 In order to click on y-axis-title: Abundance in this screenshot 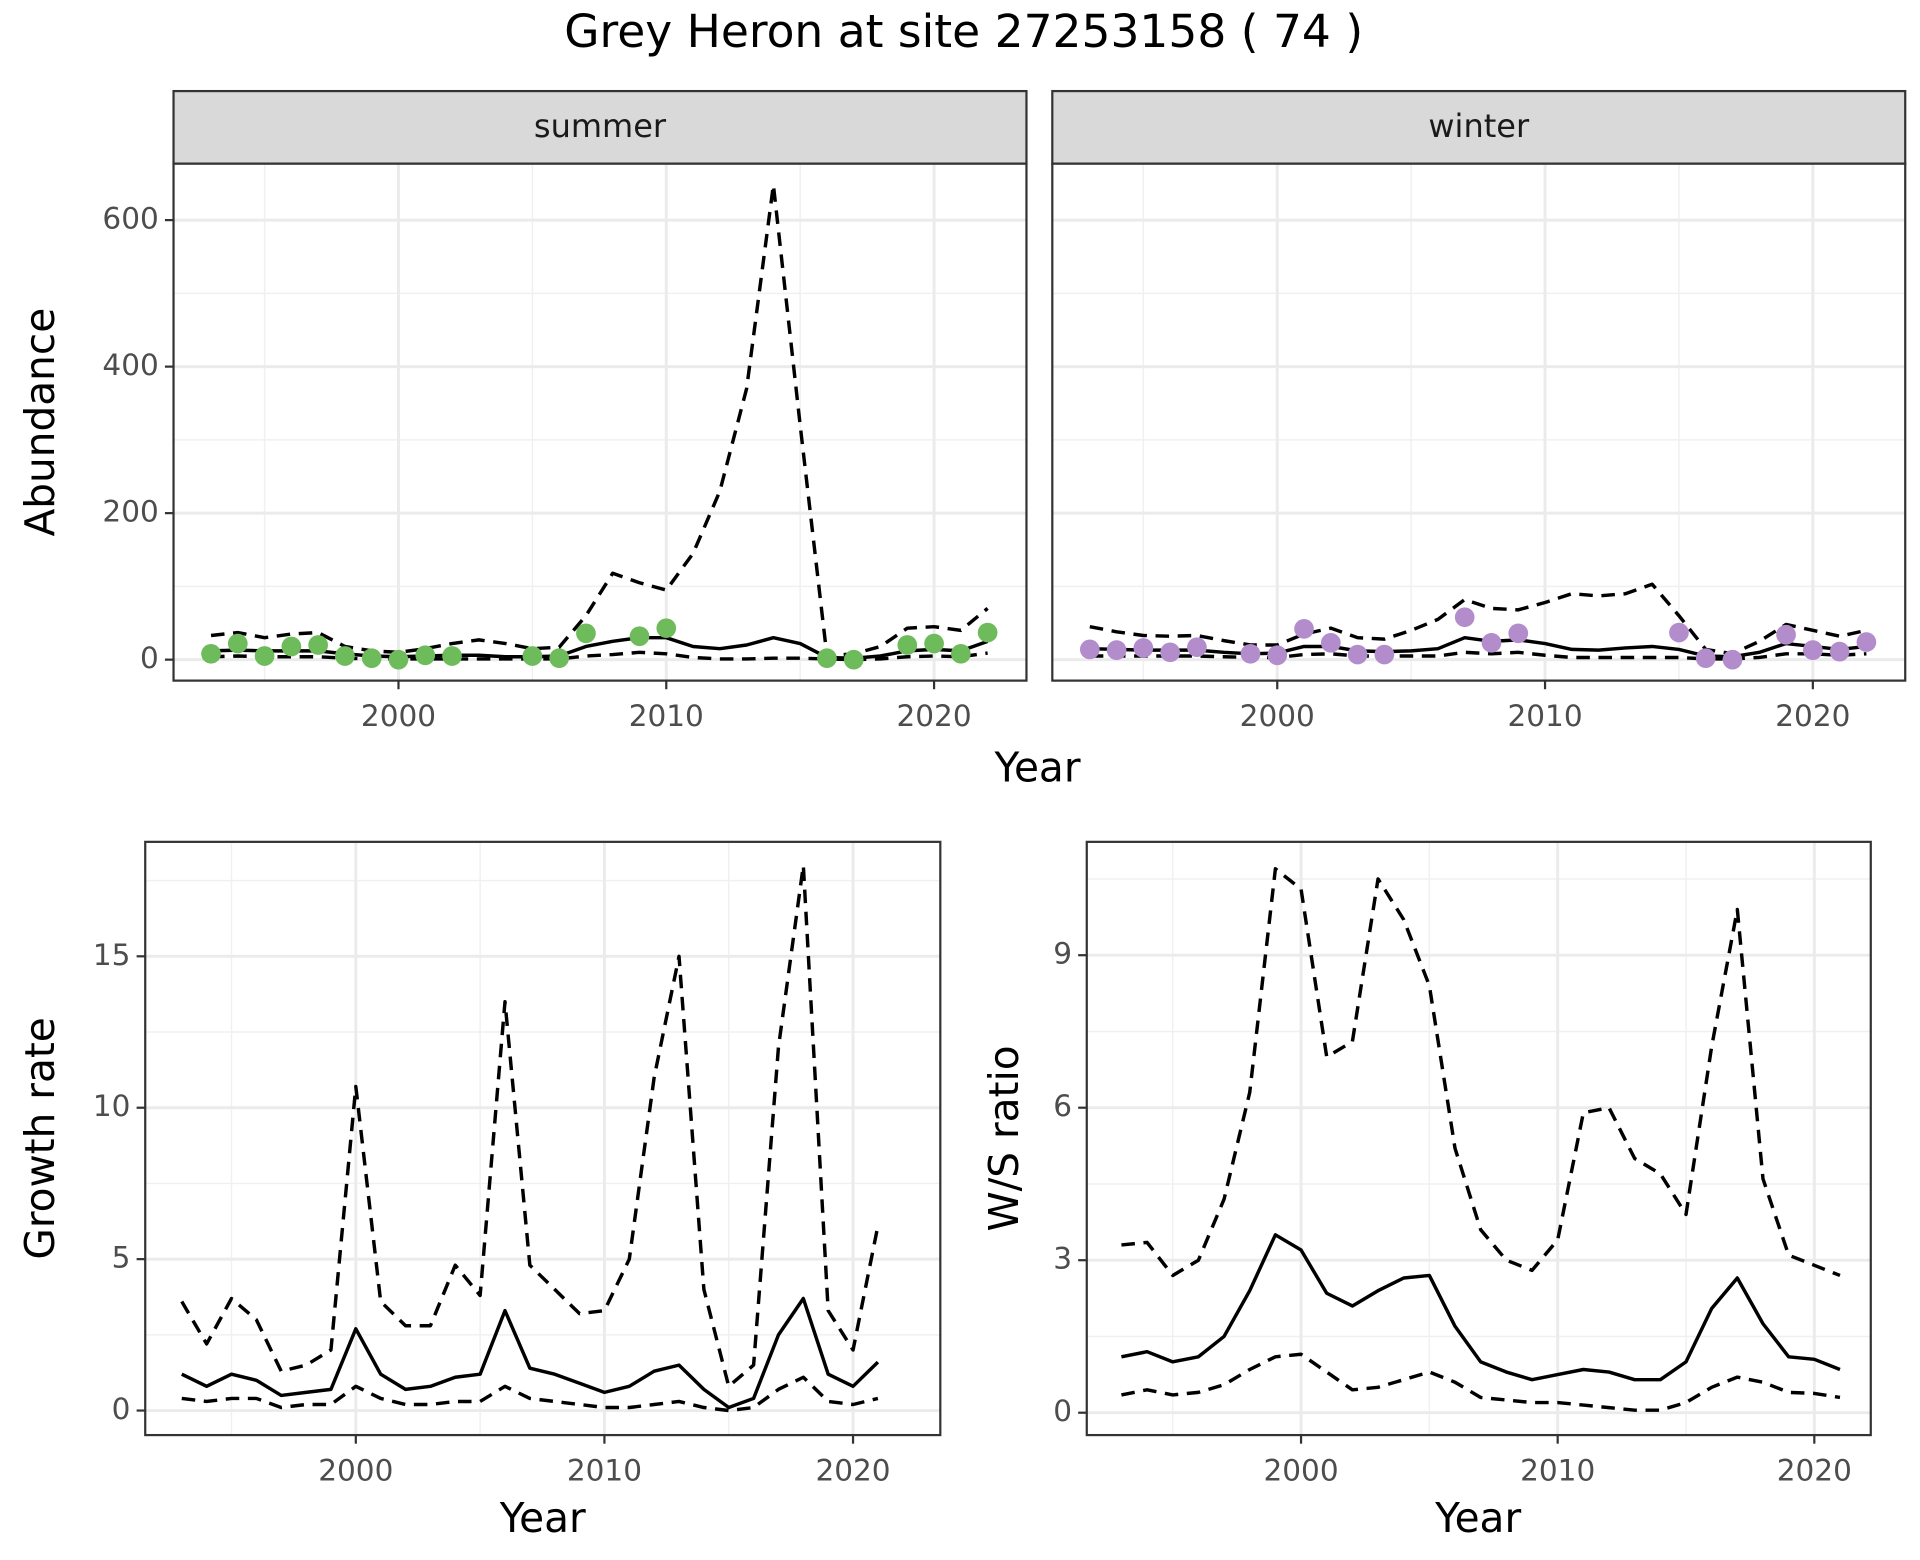, I will do `click(40, 422)`.